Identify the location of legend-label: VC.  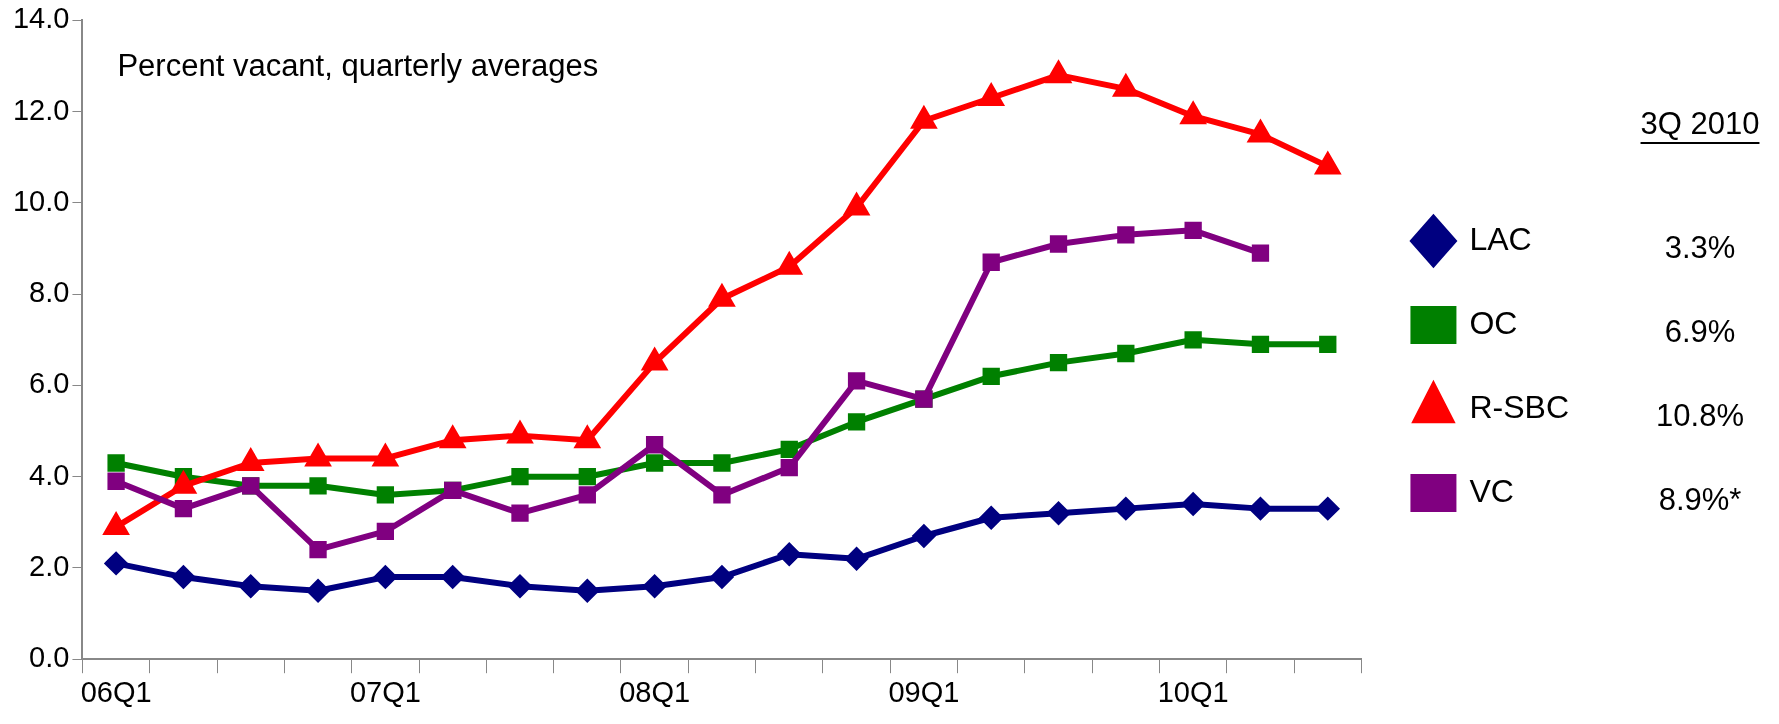
(1491, 490).